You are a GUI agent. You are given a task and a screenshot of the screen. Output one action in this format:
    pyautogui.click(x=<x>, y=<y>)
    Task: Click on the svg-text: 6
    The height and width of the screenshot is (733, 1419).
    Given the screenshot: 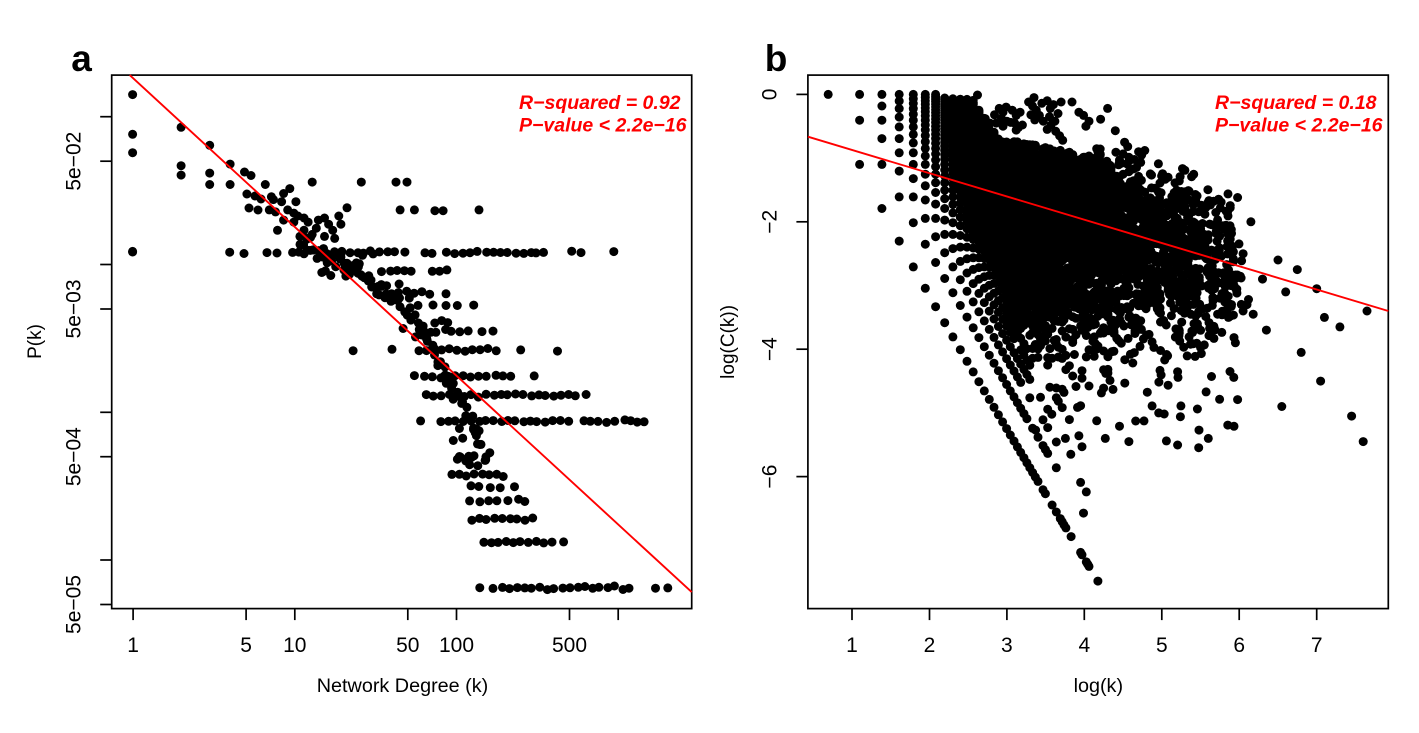 What is the action you would take?
    pyautogui.click(x=1239, y=645)
    